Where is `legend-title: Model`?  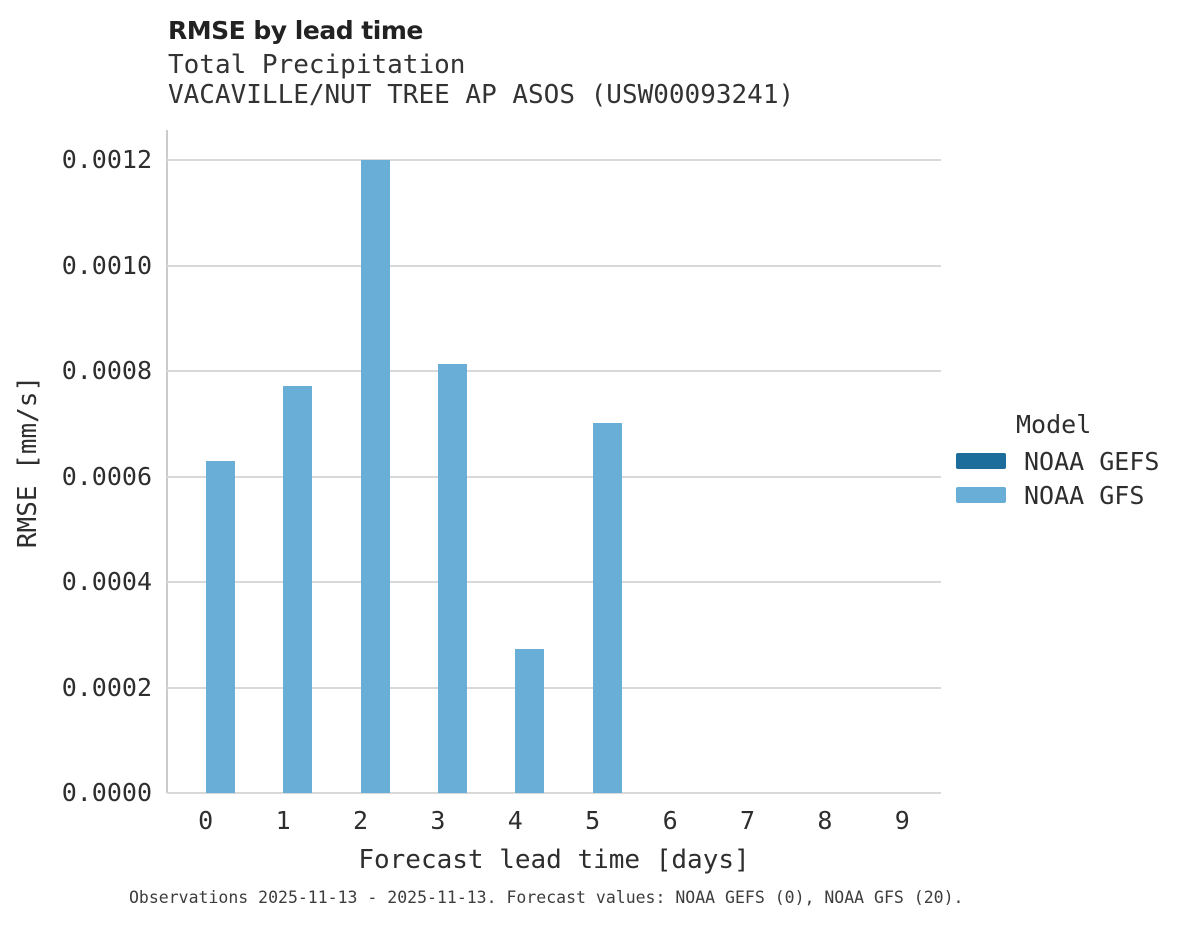
legend-title: Model is located at coordinates (1054, 424).